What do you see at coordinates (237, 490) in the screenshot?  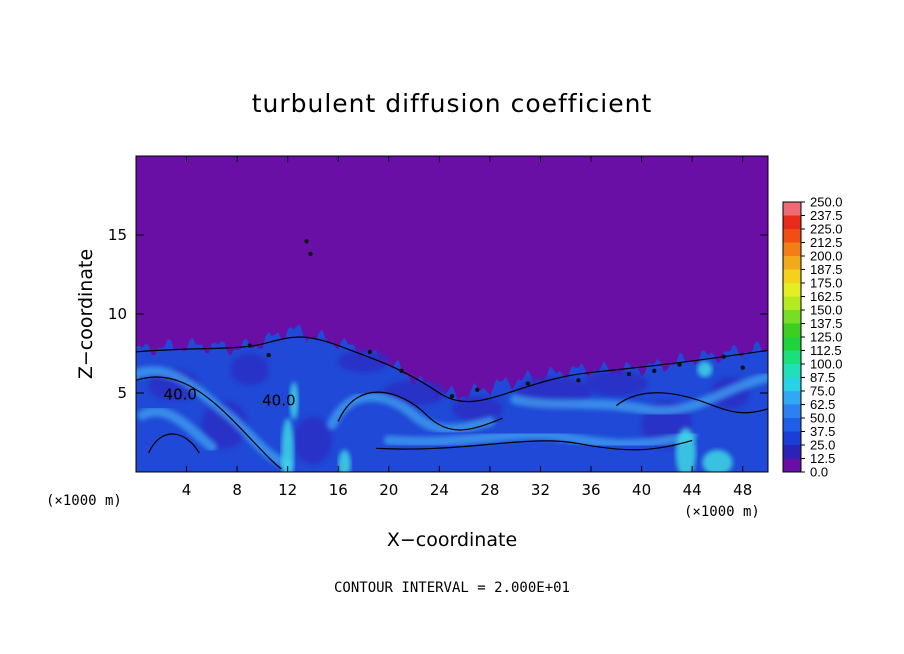 I see `x-tick-label: 8` at bounding box center [237, 490].